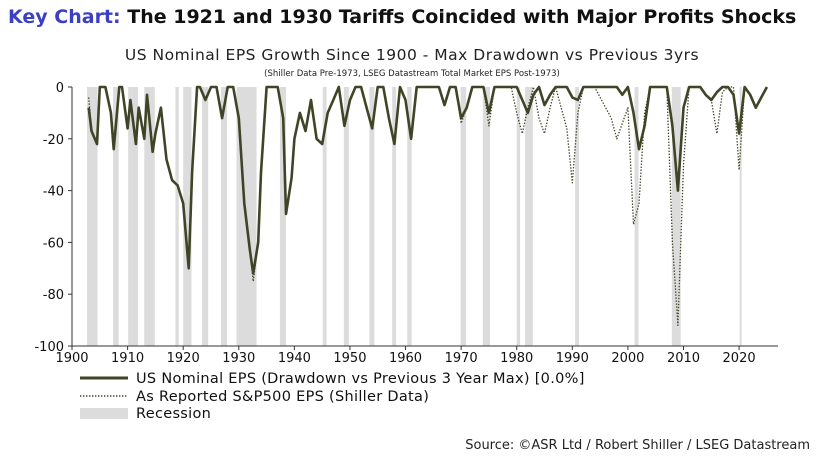 The width and height of the screenshot is (824, 456). Describe the element at coordinates (294, 358) in the screenshot. I see `x-tick-label: 1940` at that location.